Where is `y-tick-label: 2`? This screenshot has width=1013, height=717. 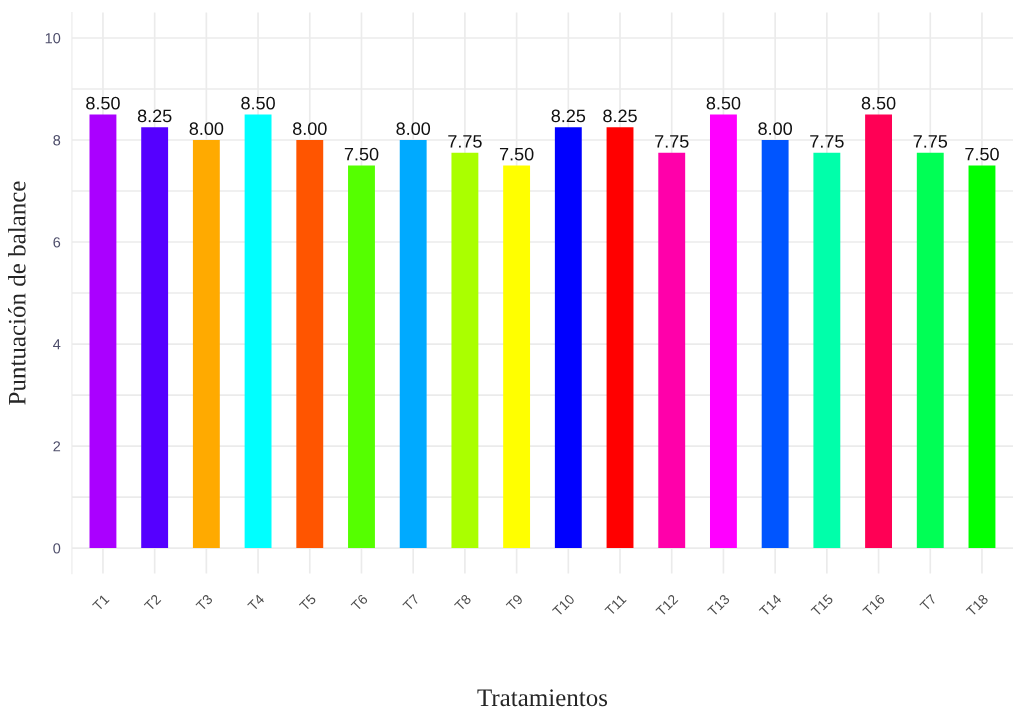
y-tick-label: 2 is located at coordinates (57, 446).